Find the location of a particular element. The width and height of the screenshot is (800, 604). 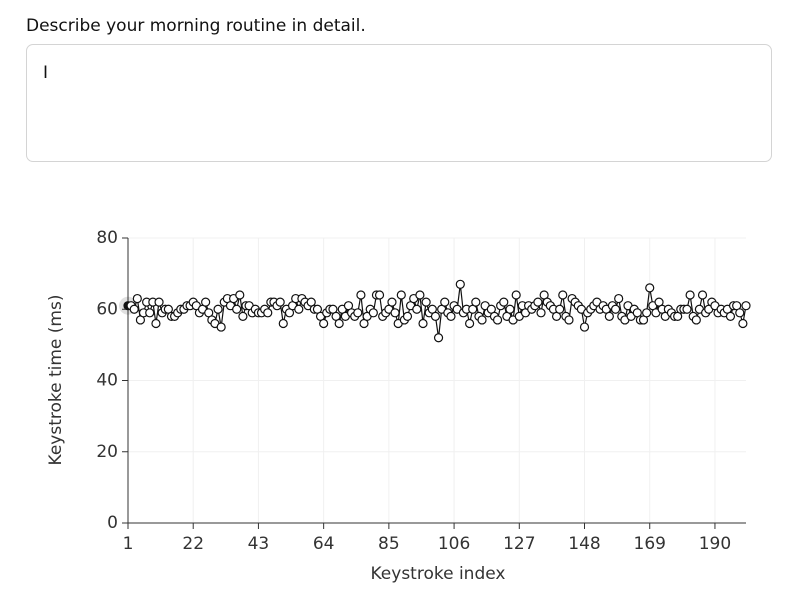

y-tick-label: 20 is located at coordinates (107, 452).